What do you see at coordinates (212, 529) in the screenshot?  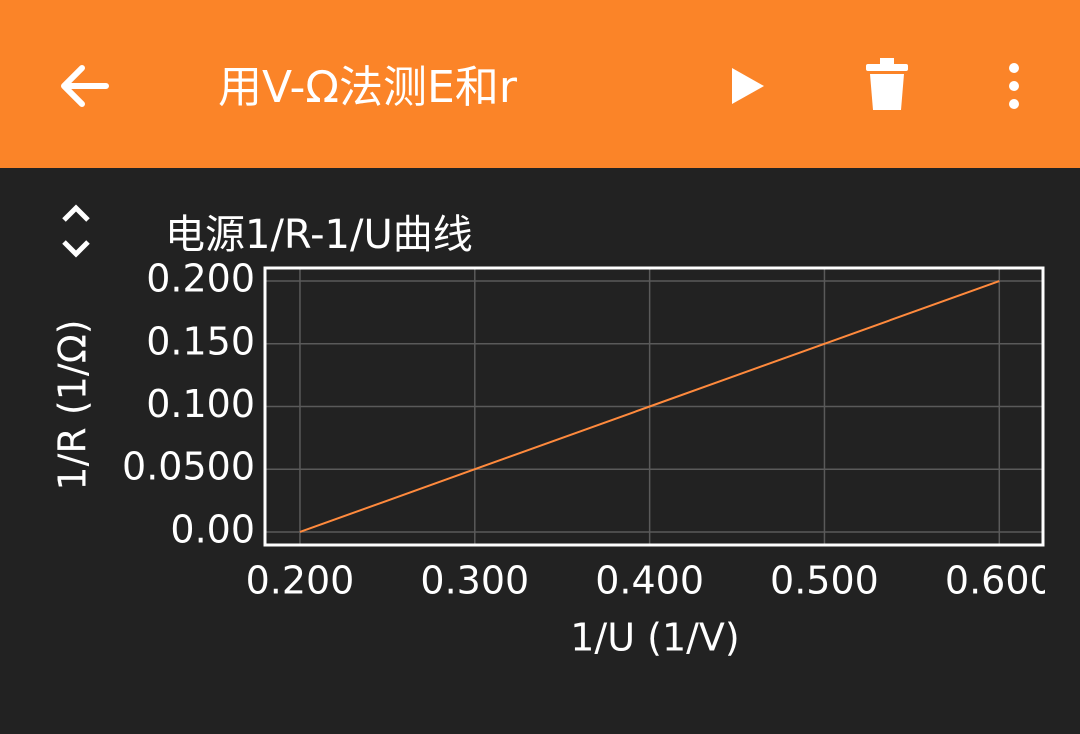 I see `y-tick-label: 0.00` at bounding box center [212, 529].